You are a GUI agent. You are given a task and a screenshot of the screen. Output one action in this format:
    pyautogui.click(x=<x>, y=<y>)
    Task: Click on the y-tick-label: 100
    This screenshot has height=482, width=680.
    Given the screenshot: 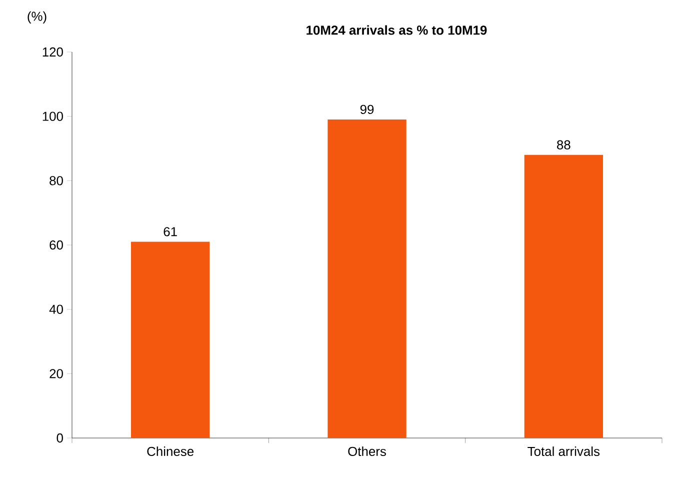 What is the action you would take?
    pyautogui.click(x=52, y=116)
    